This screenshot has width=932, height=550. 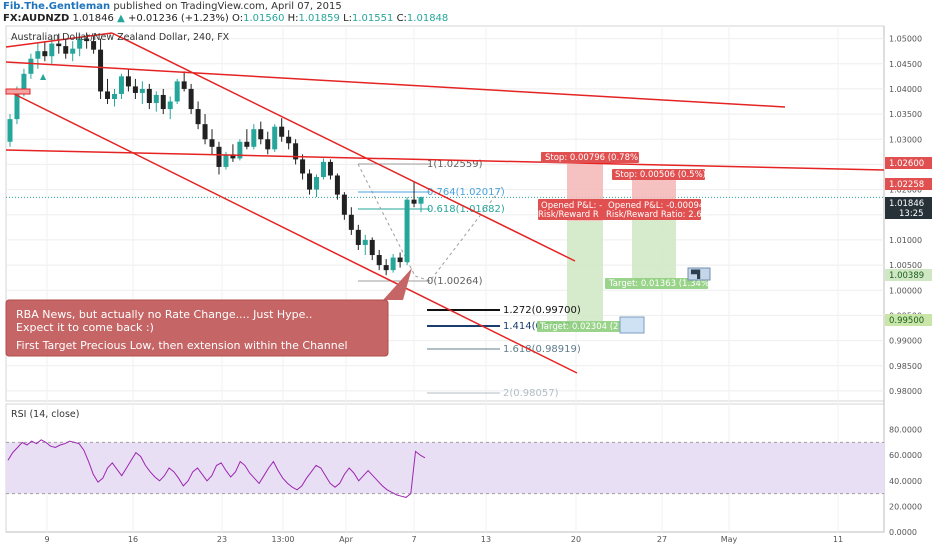 I want to click on time-axis: 9 16 23 13:00 Apr 7 13 20 27 May 11, so click(x=443, y=539).